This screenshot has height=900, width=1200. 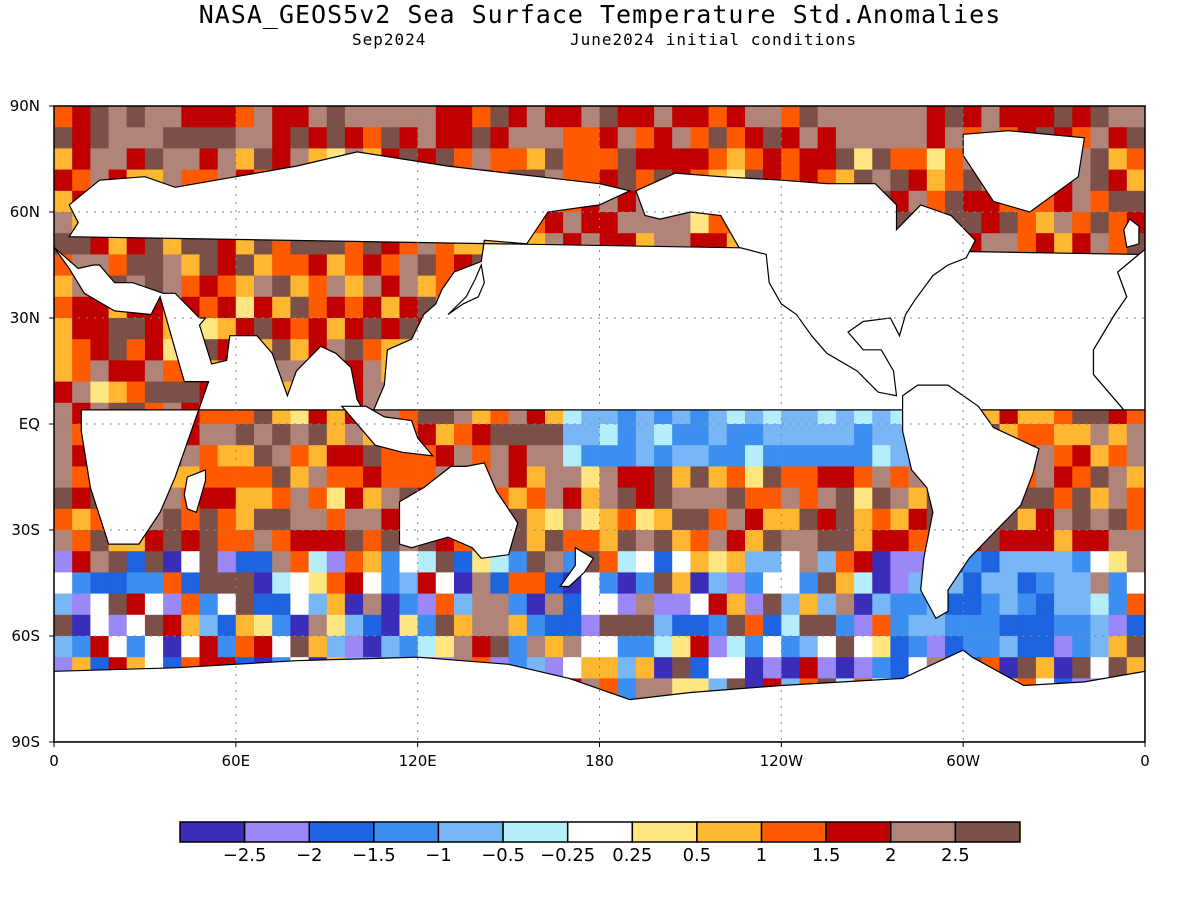 What do you see at coordinates (458, 510) in the screenshot?
I see `land-australia` at bounding box center [458, 510].